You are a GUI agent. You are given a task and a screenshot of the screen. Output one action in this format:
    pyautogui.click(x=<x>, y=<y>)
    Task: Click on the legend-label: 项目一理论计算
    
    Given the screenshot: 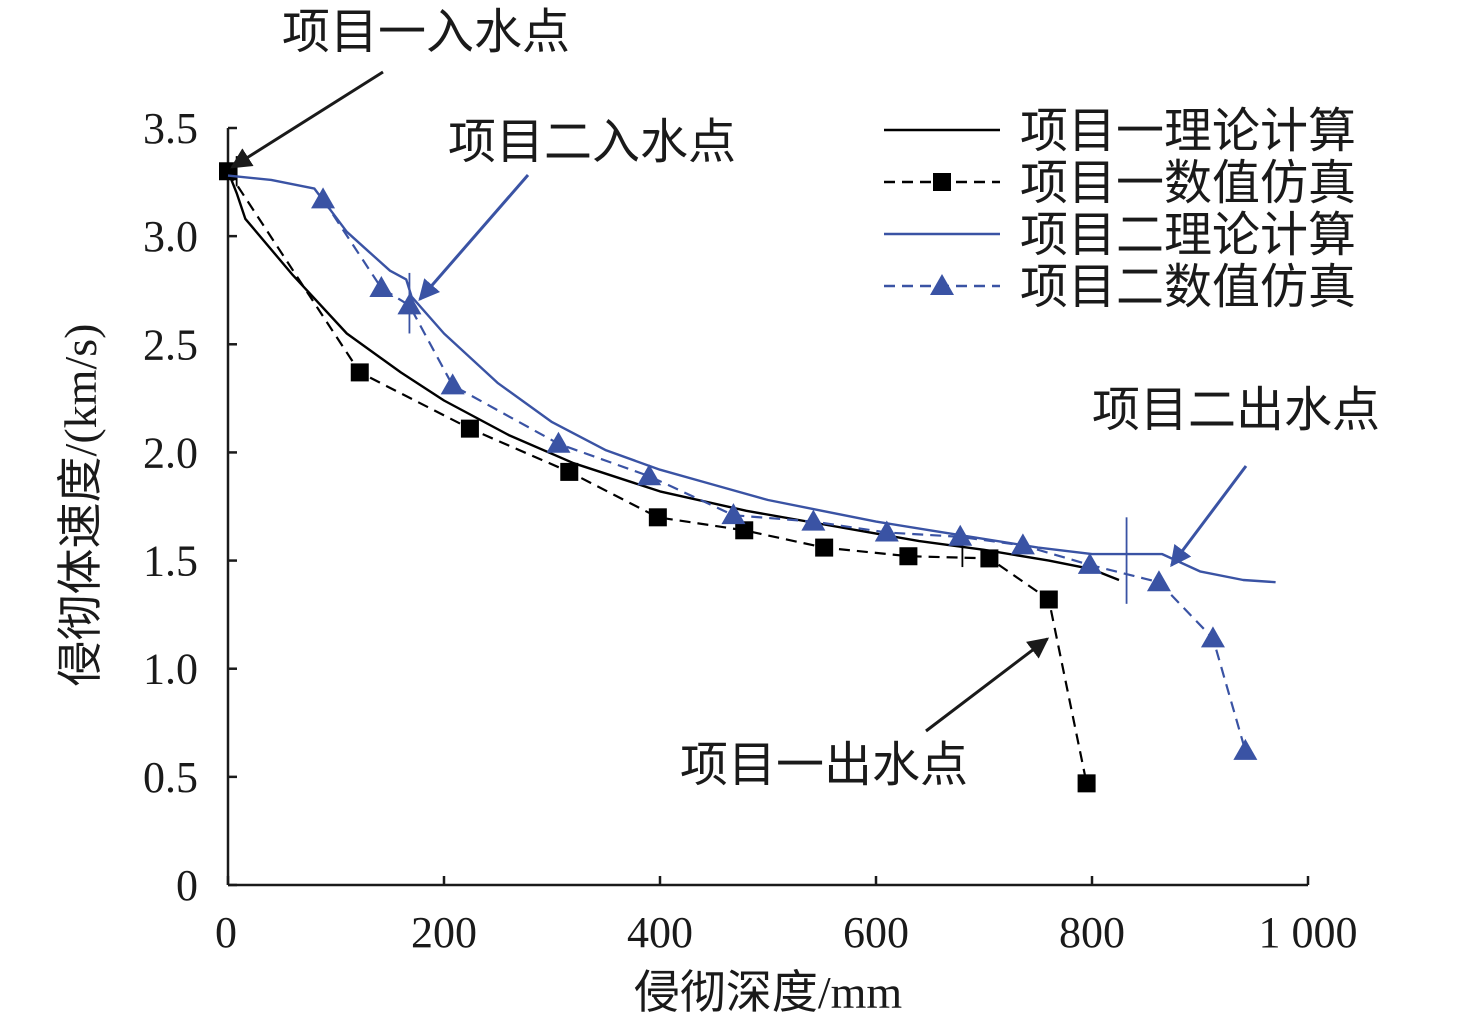 What is the action you would take?
    pyautogui.click(x=1188, y=131)
    